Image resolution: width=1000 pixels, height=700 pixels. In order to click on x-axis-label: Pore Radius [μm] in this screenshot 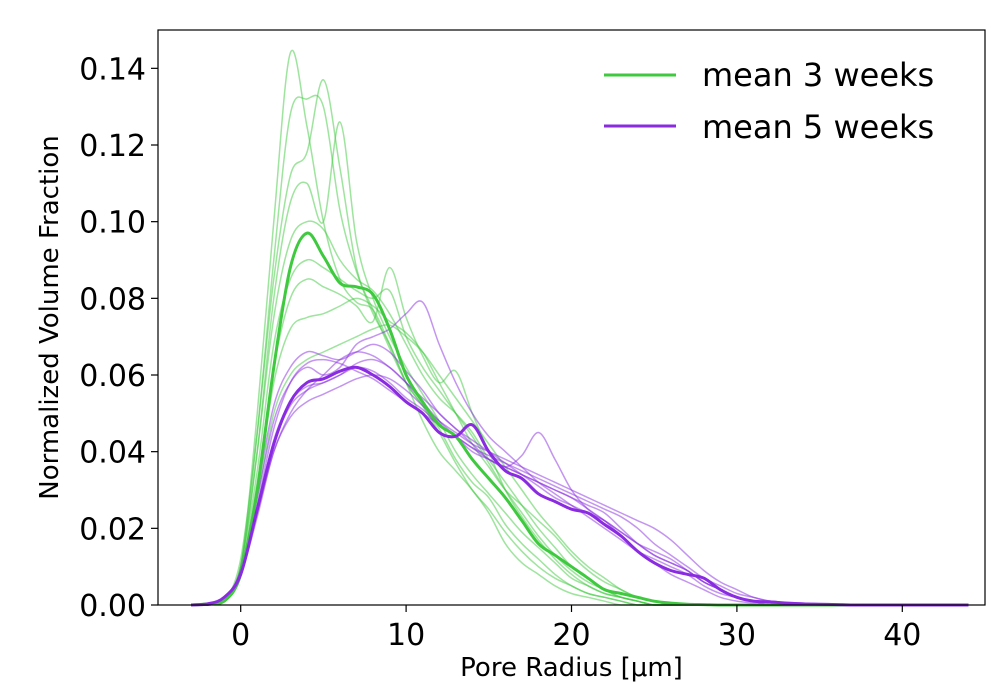, I will do `click(571, 668)`.